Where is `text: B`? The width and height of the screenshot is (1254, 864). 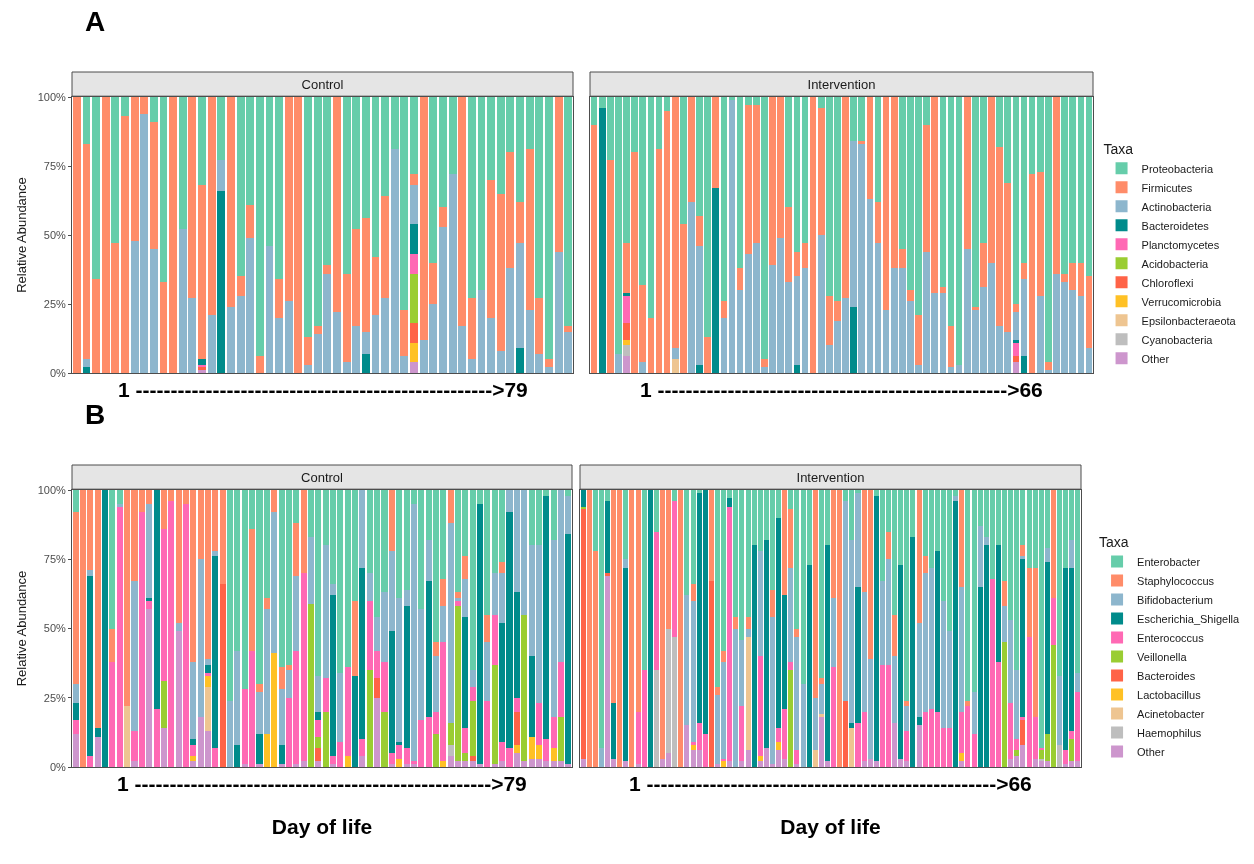 text: B is located at coordinates (95, 414).